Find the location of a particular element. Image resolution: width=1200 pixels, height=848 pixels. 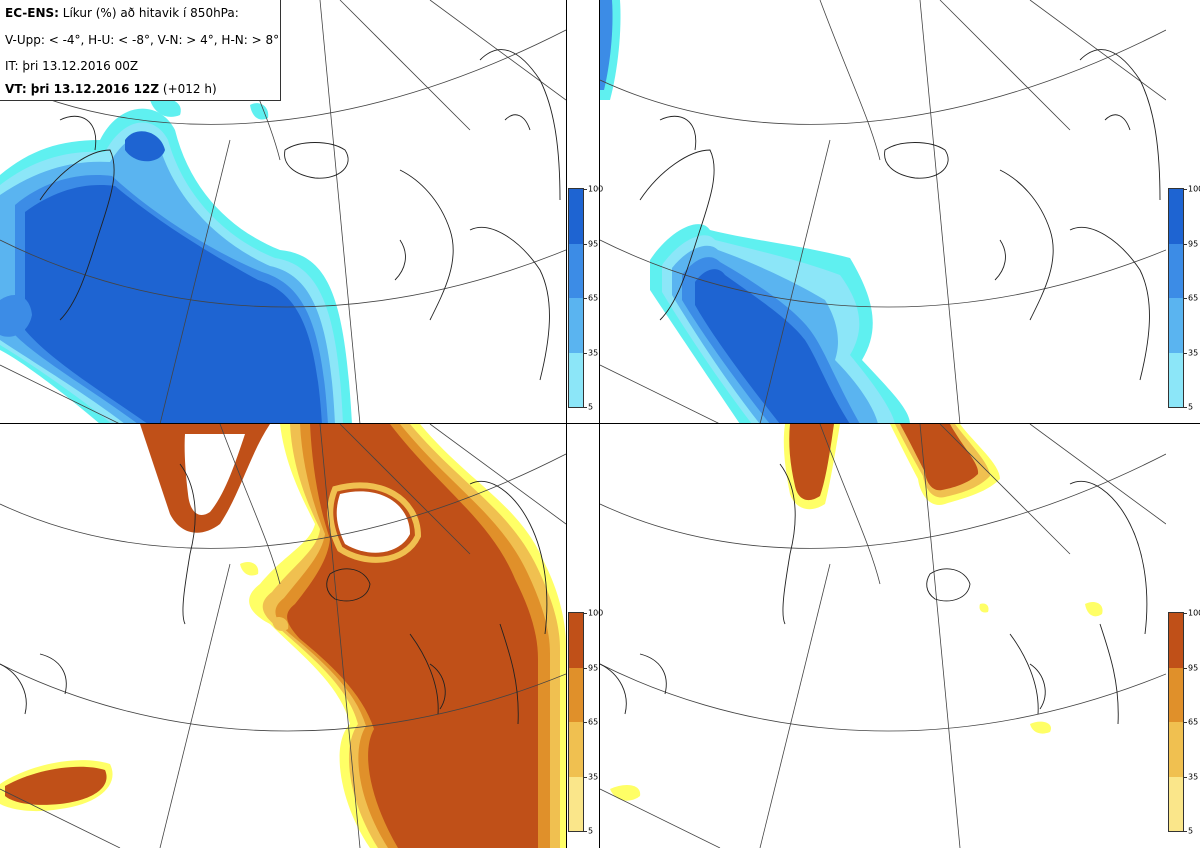

title-text: Líkur (%) að hitavik í 850hPa: is located at coordinates (150, 13).